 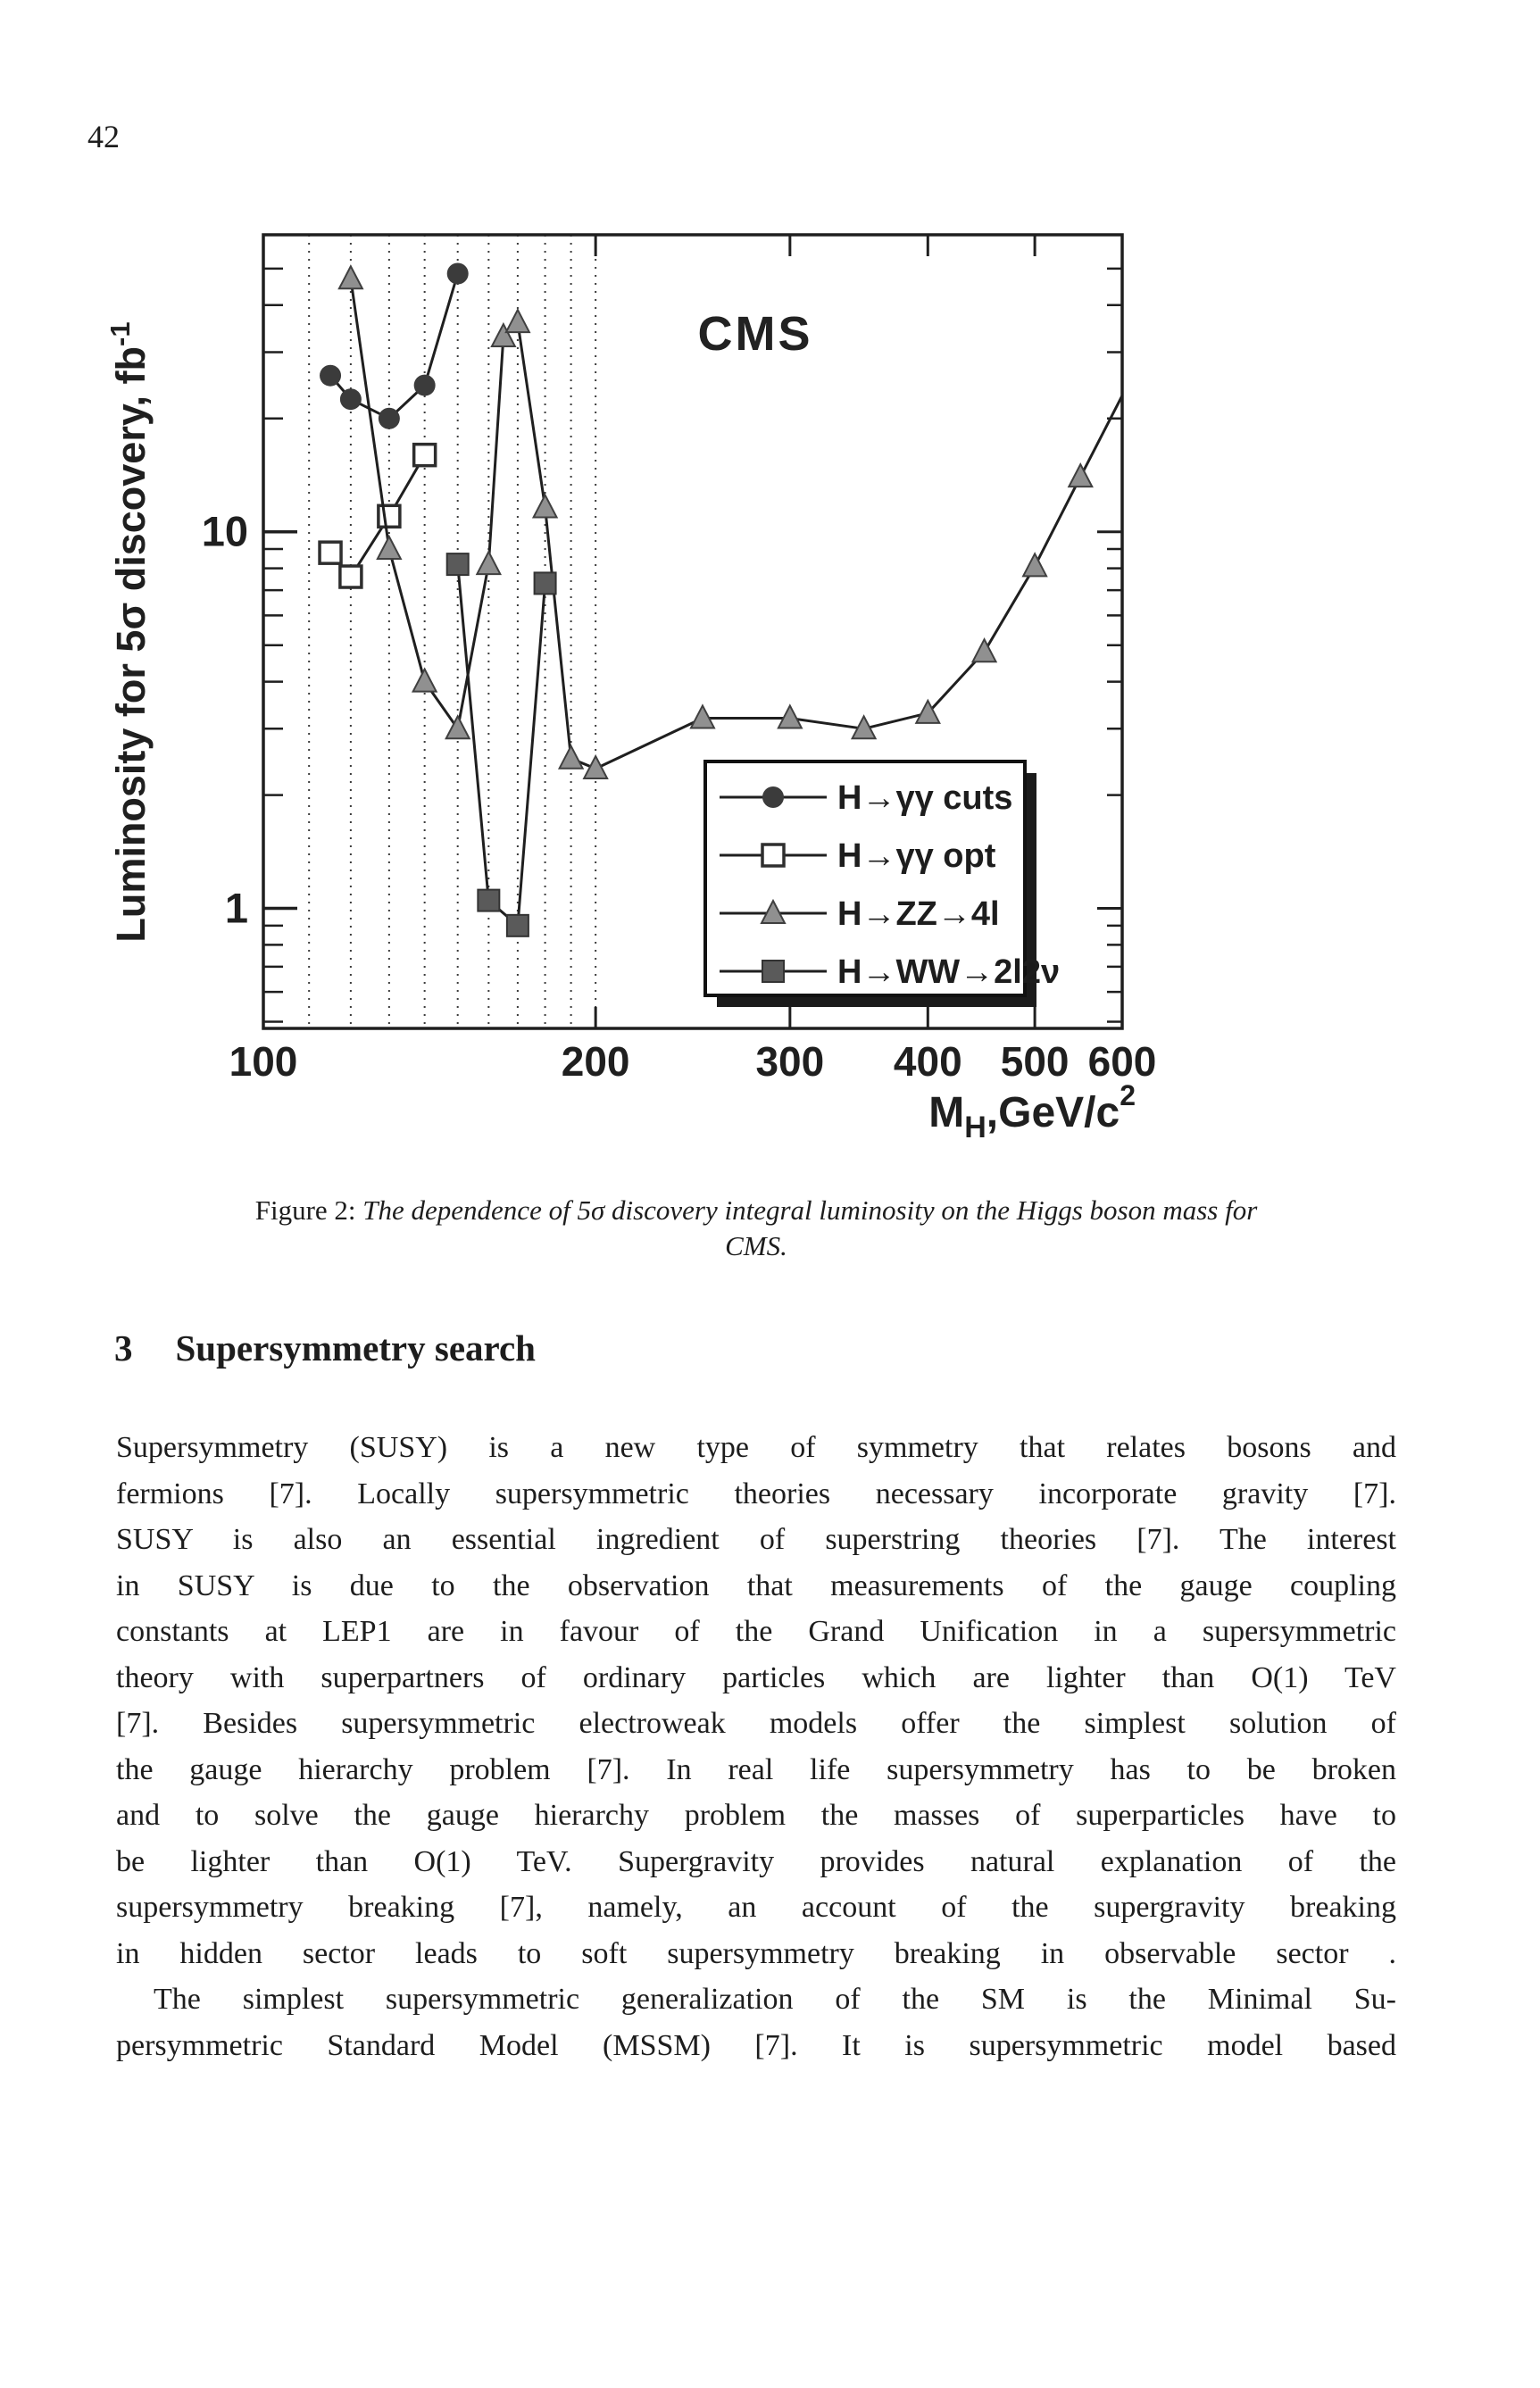 I want to click on hzz-4l-legend-marker, so click(x=773, y=911).